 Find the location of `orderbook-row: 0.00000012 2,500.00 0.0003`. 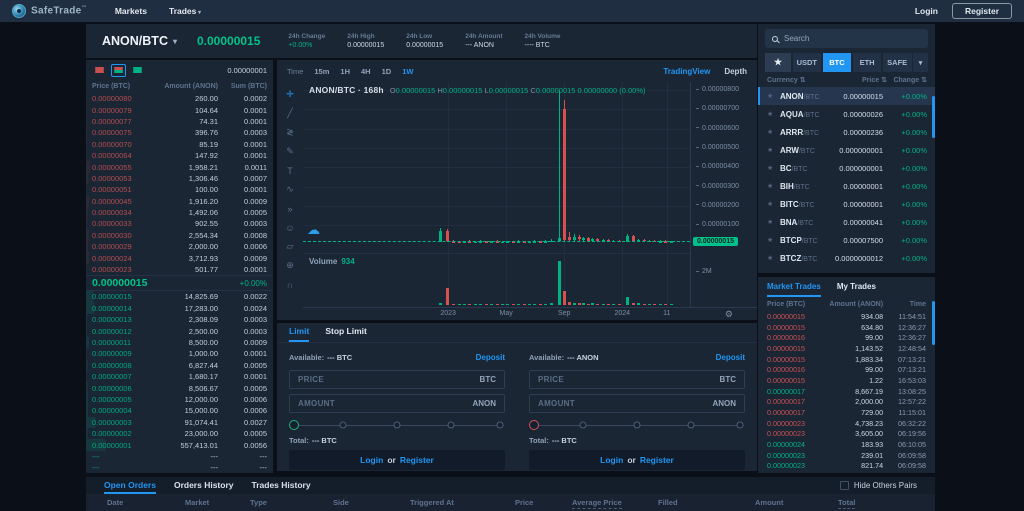

orderbook-row: 0.00000012 2,500.00 0.0003 is located at coordinates (179, 331).